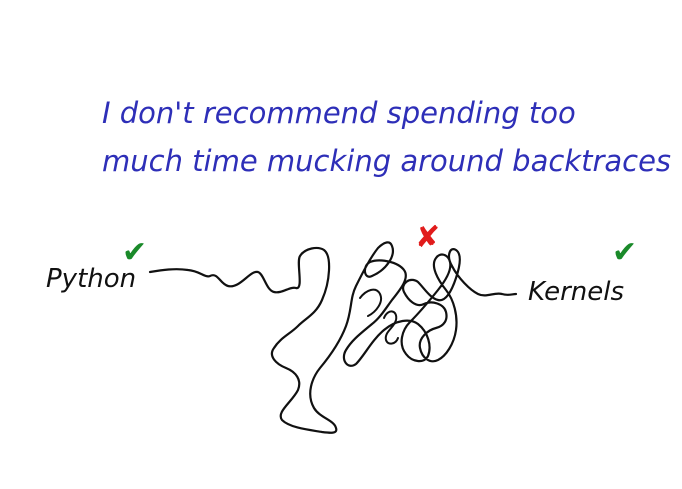 This screenshot has width=682, height=489. What do you see at coordinates (370, 302) in the screenshot?
I see `knot-detail-stroke` at bounding box center [370, 302].